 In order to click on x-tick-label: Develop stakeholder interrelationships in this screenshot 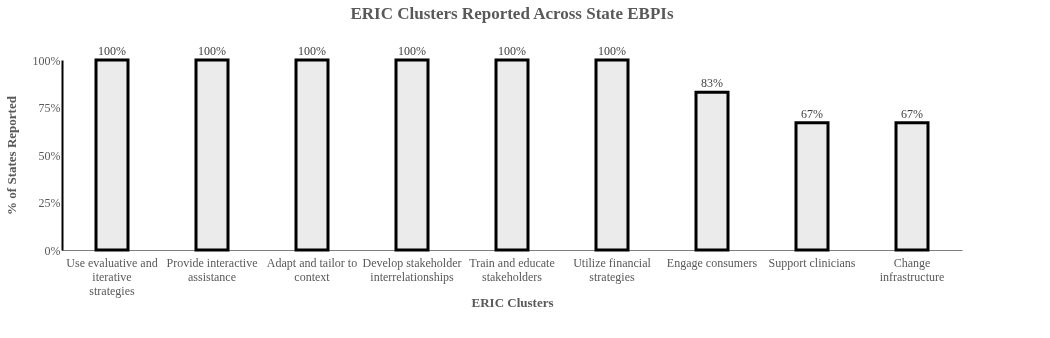, I will do `click(412, 270)`.